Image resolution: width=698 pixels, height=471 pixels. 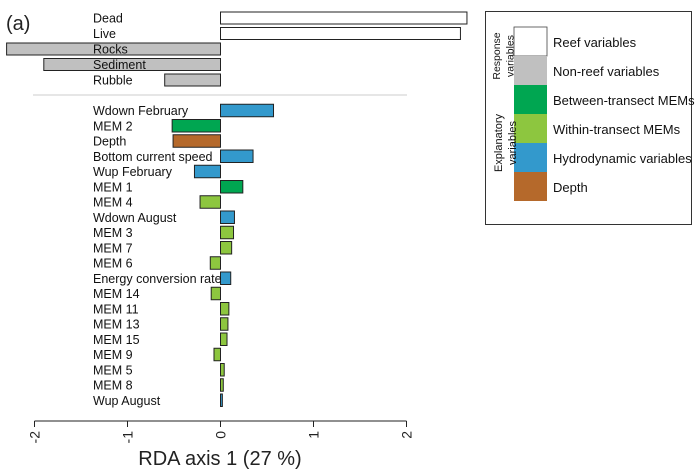 I want to click on explanatory-label: MEM 15, so click(x=116, y=340).